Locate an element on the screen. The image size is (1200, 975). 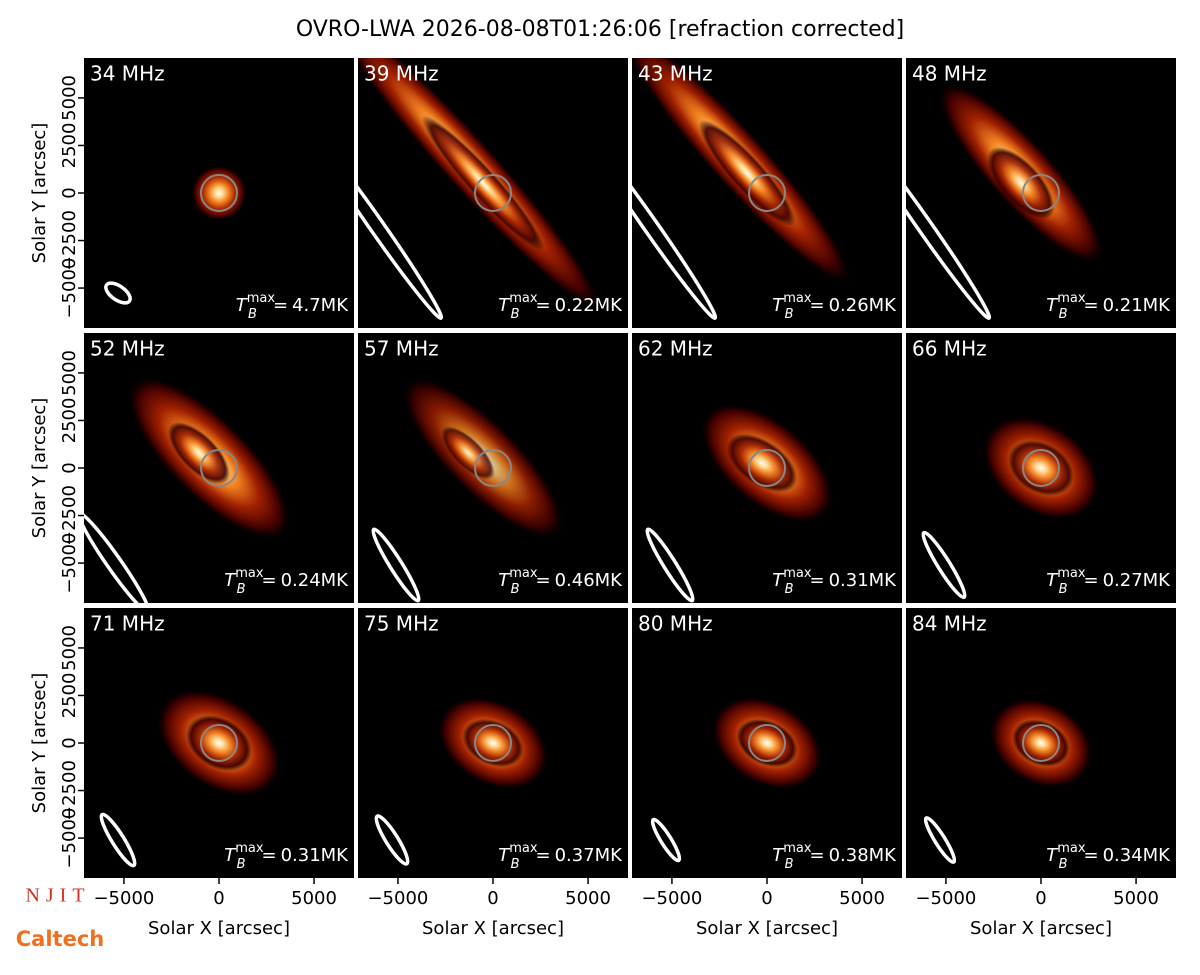
panel-label: 71 MHz is located at coordinates (127, 624).